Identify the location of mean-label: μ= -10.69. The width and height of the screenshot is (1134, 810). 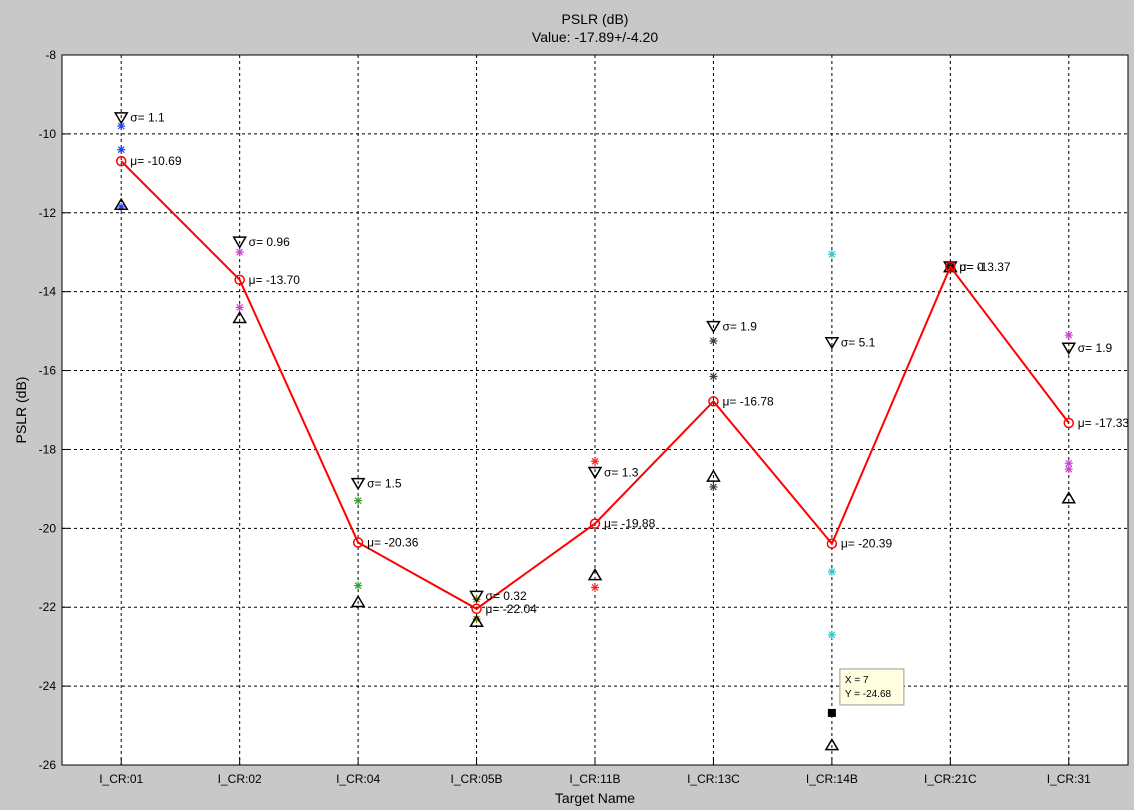
(156, 161).